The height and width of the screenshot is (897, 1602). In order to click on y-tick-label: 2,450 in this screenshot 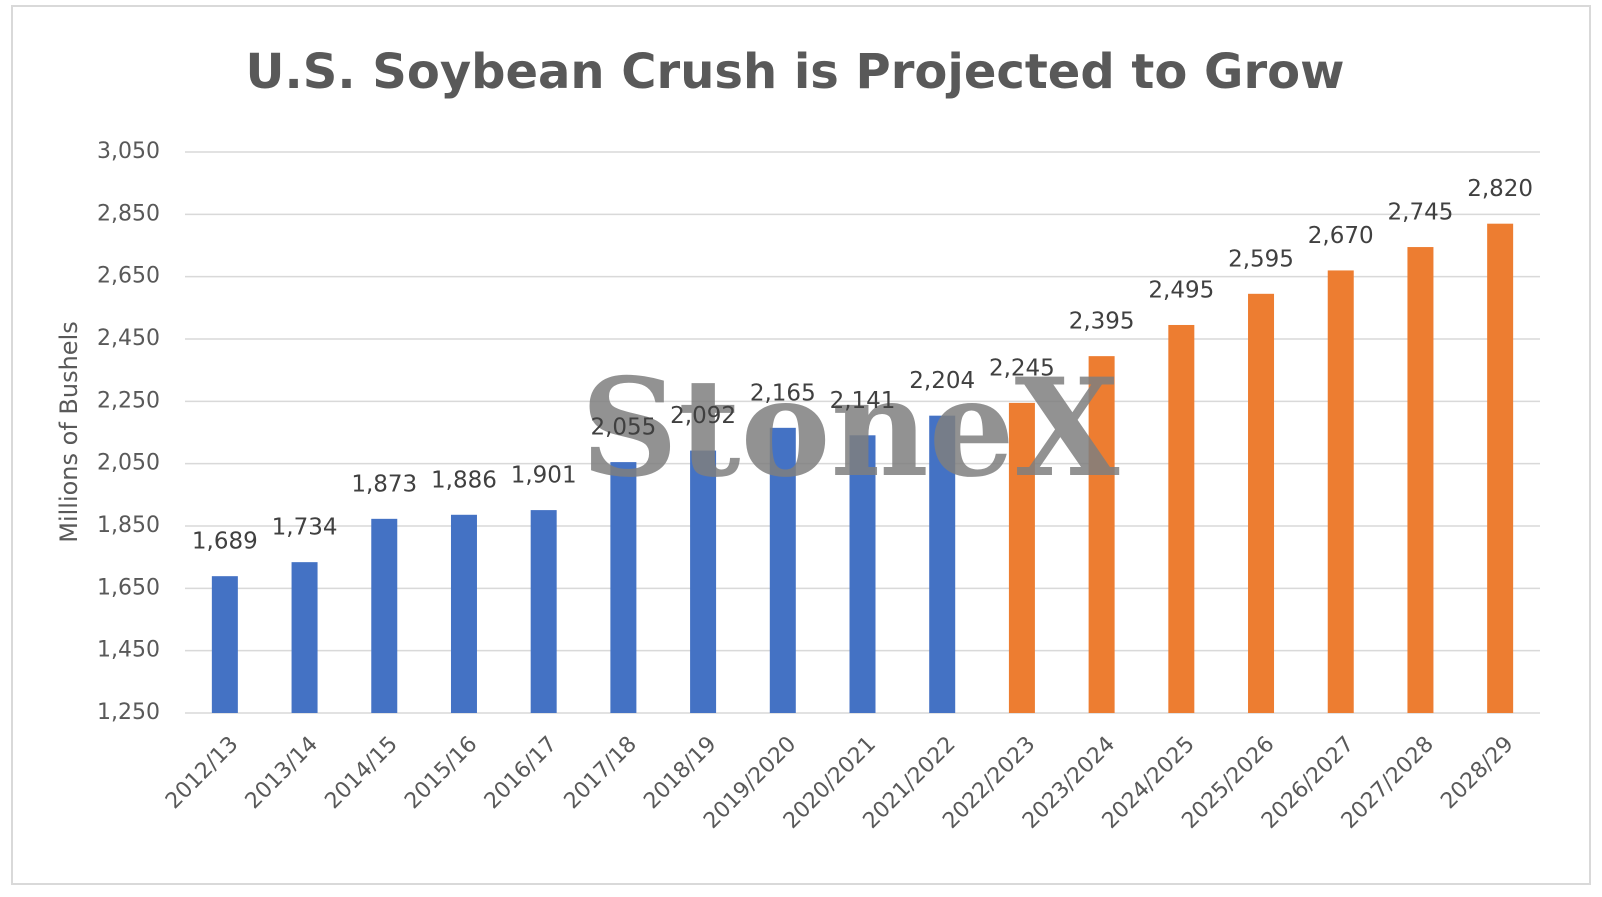, I will do `click(128, 338)`.